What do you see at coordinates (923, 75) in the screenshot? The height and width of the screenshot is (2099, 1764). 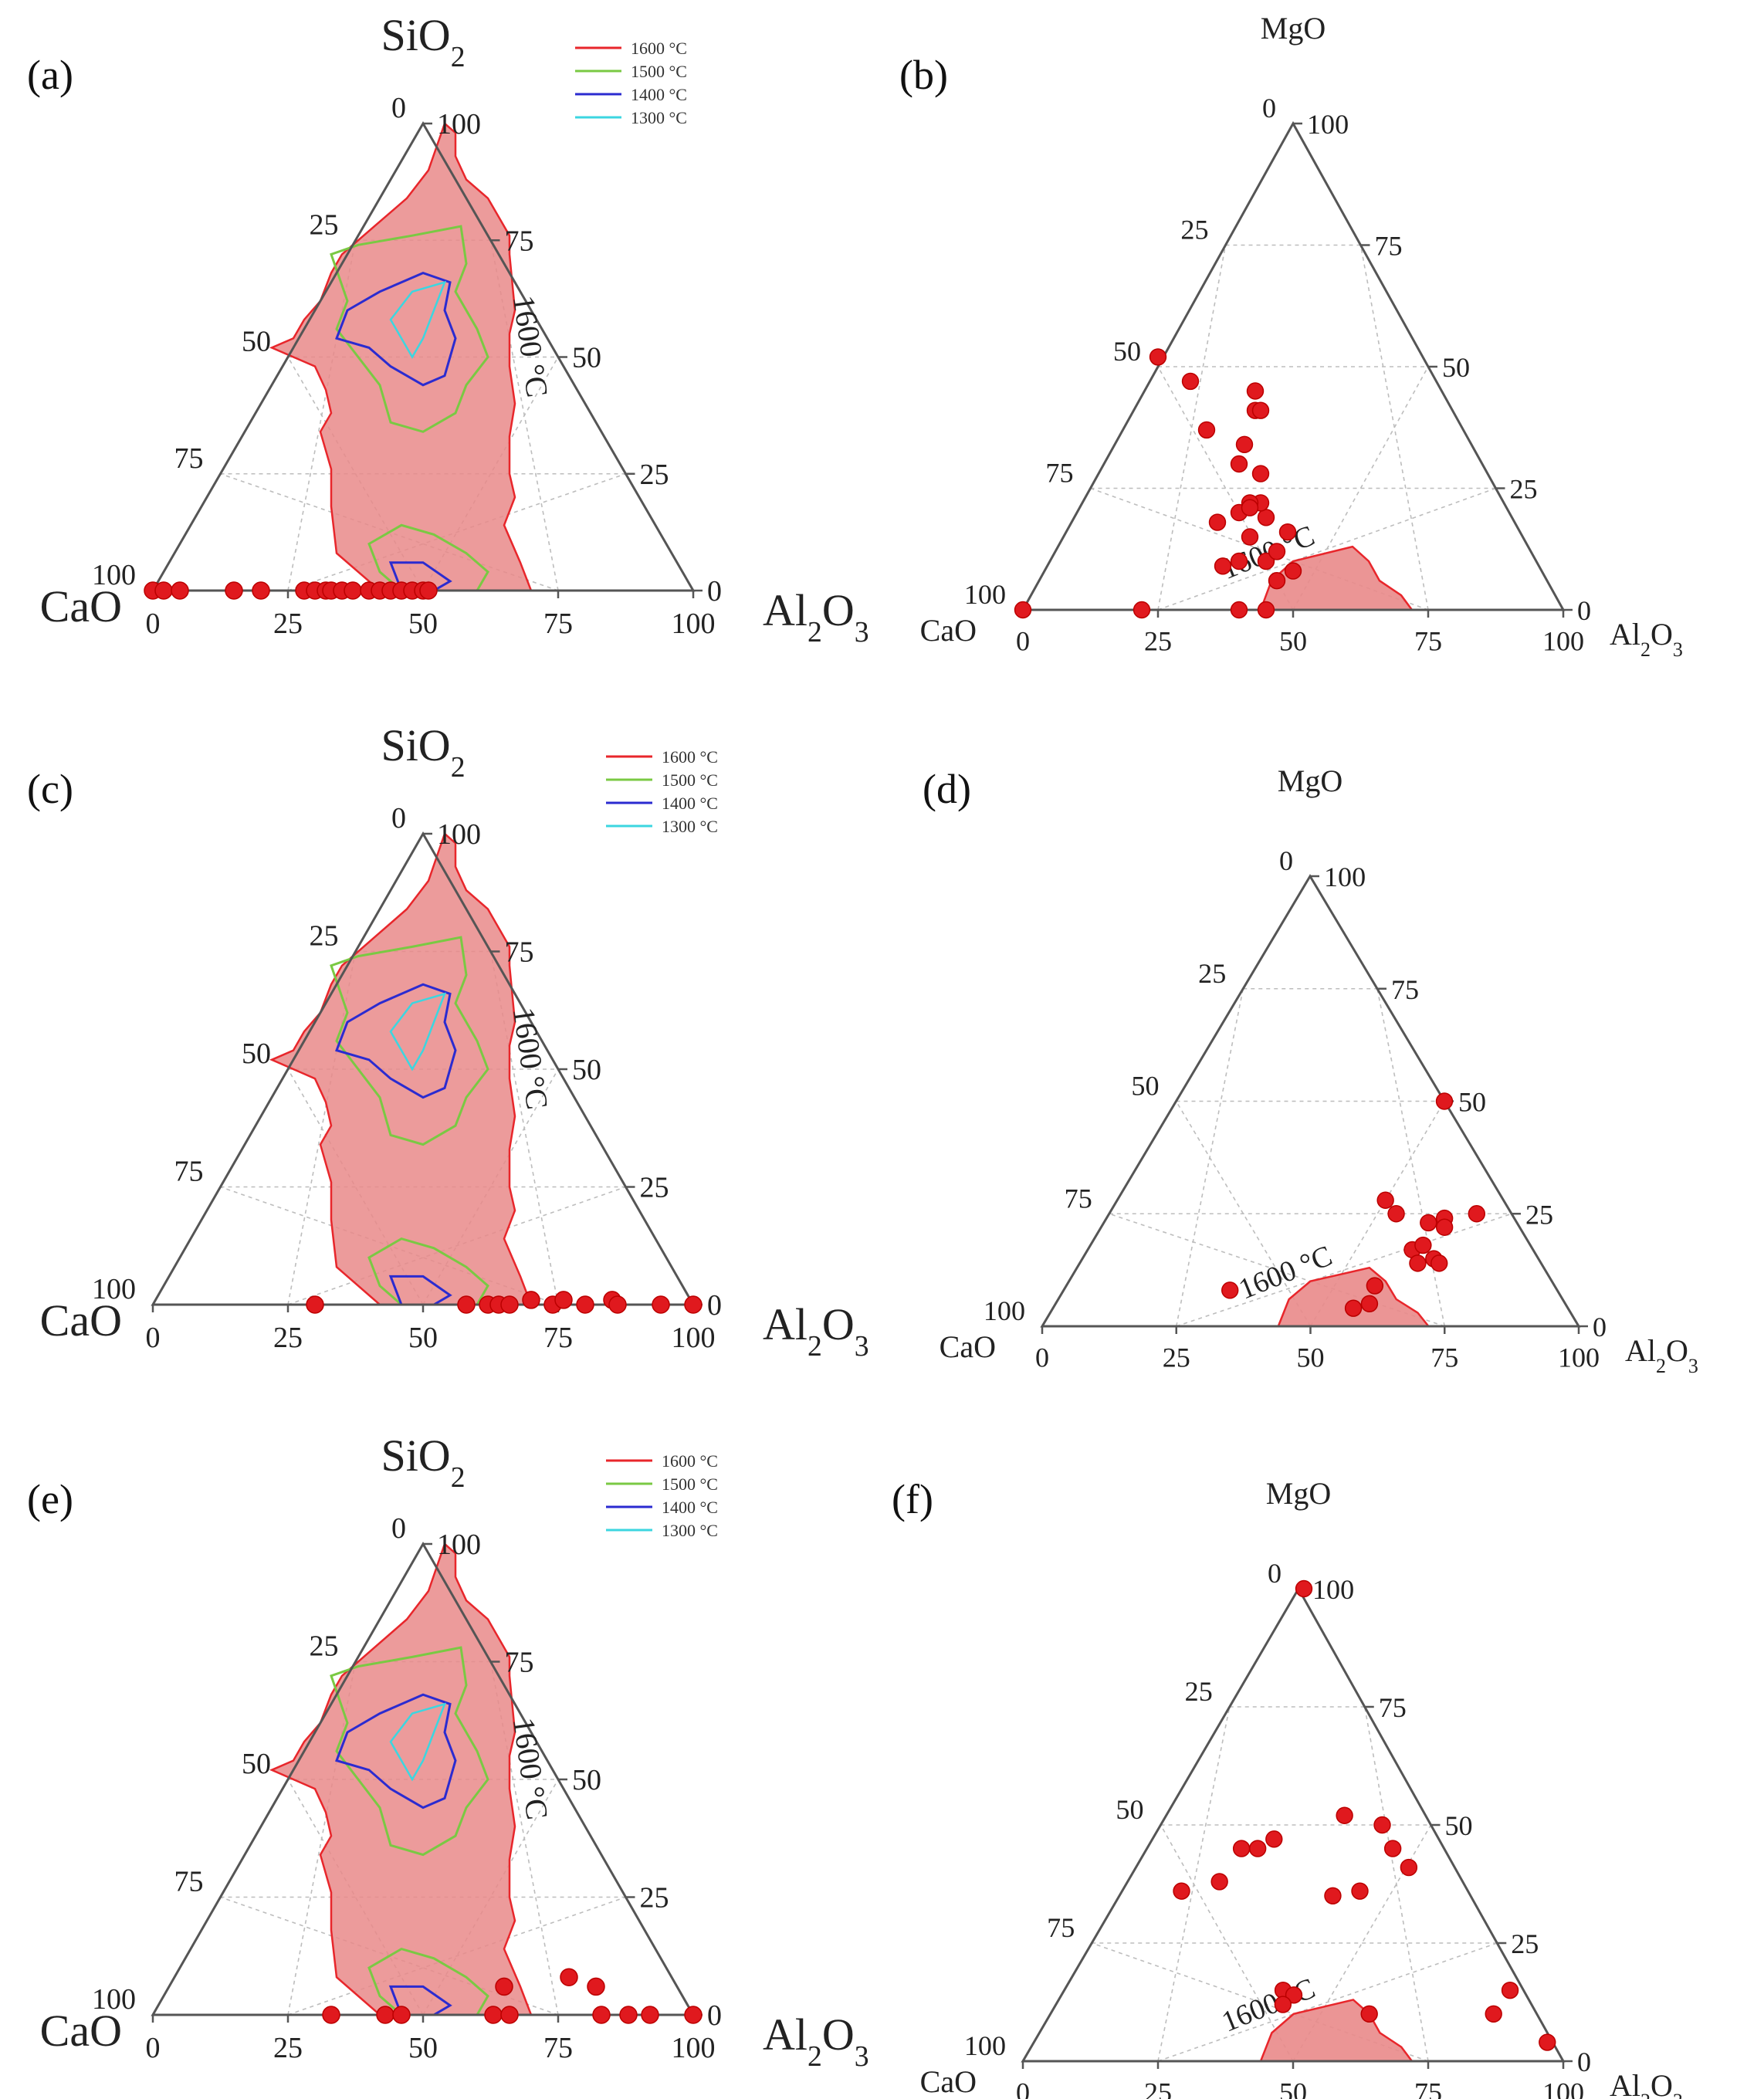 I see `panel-label: (b)` at bounding box center [923, 75].